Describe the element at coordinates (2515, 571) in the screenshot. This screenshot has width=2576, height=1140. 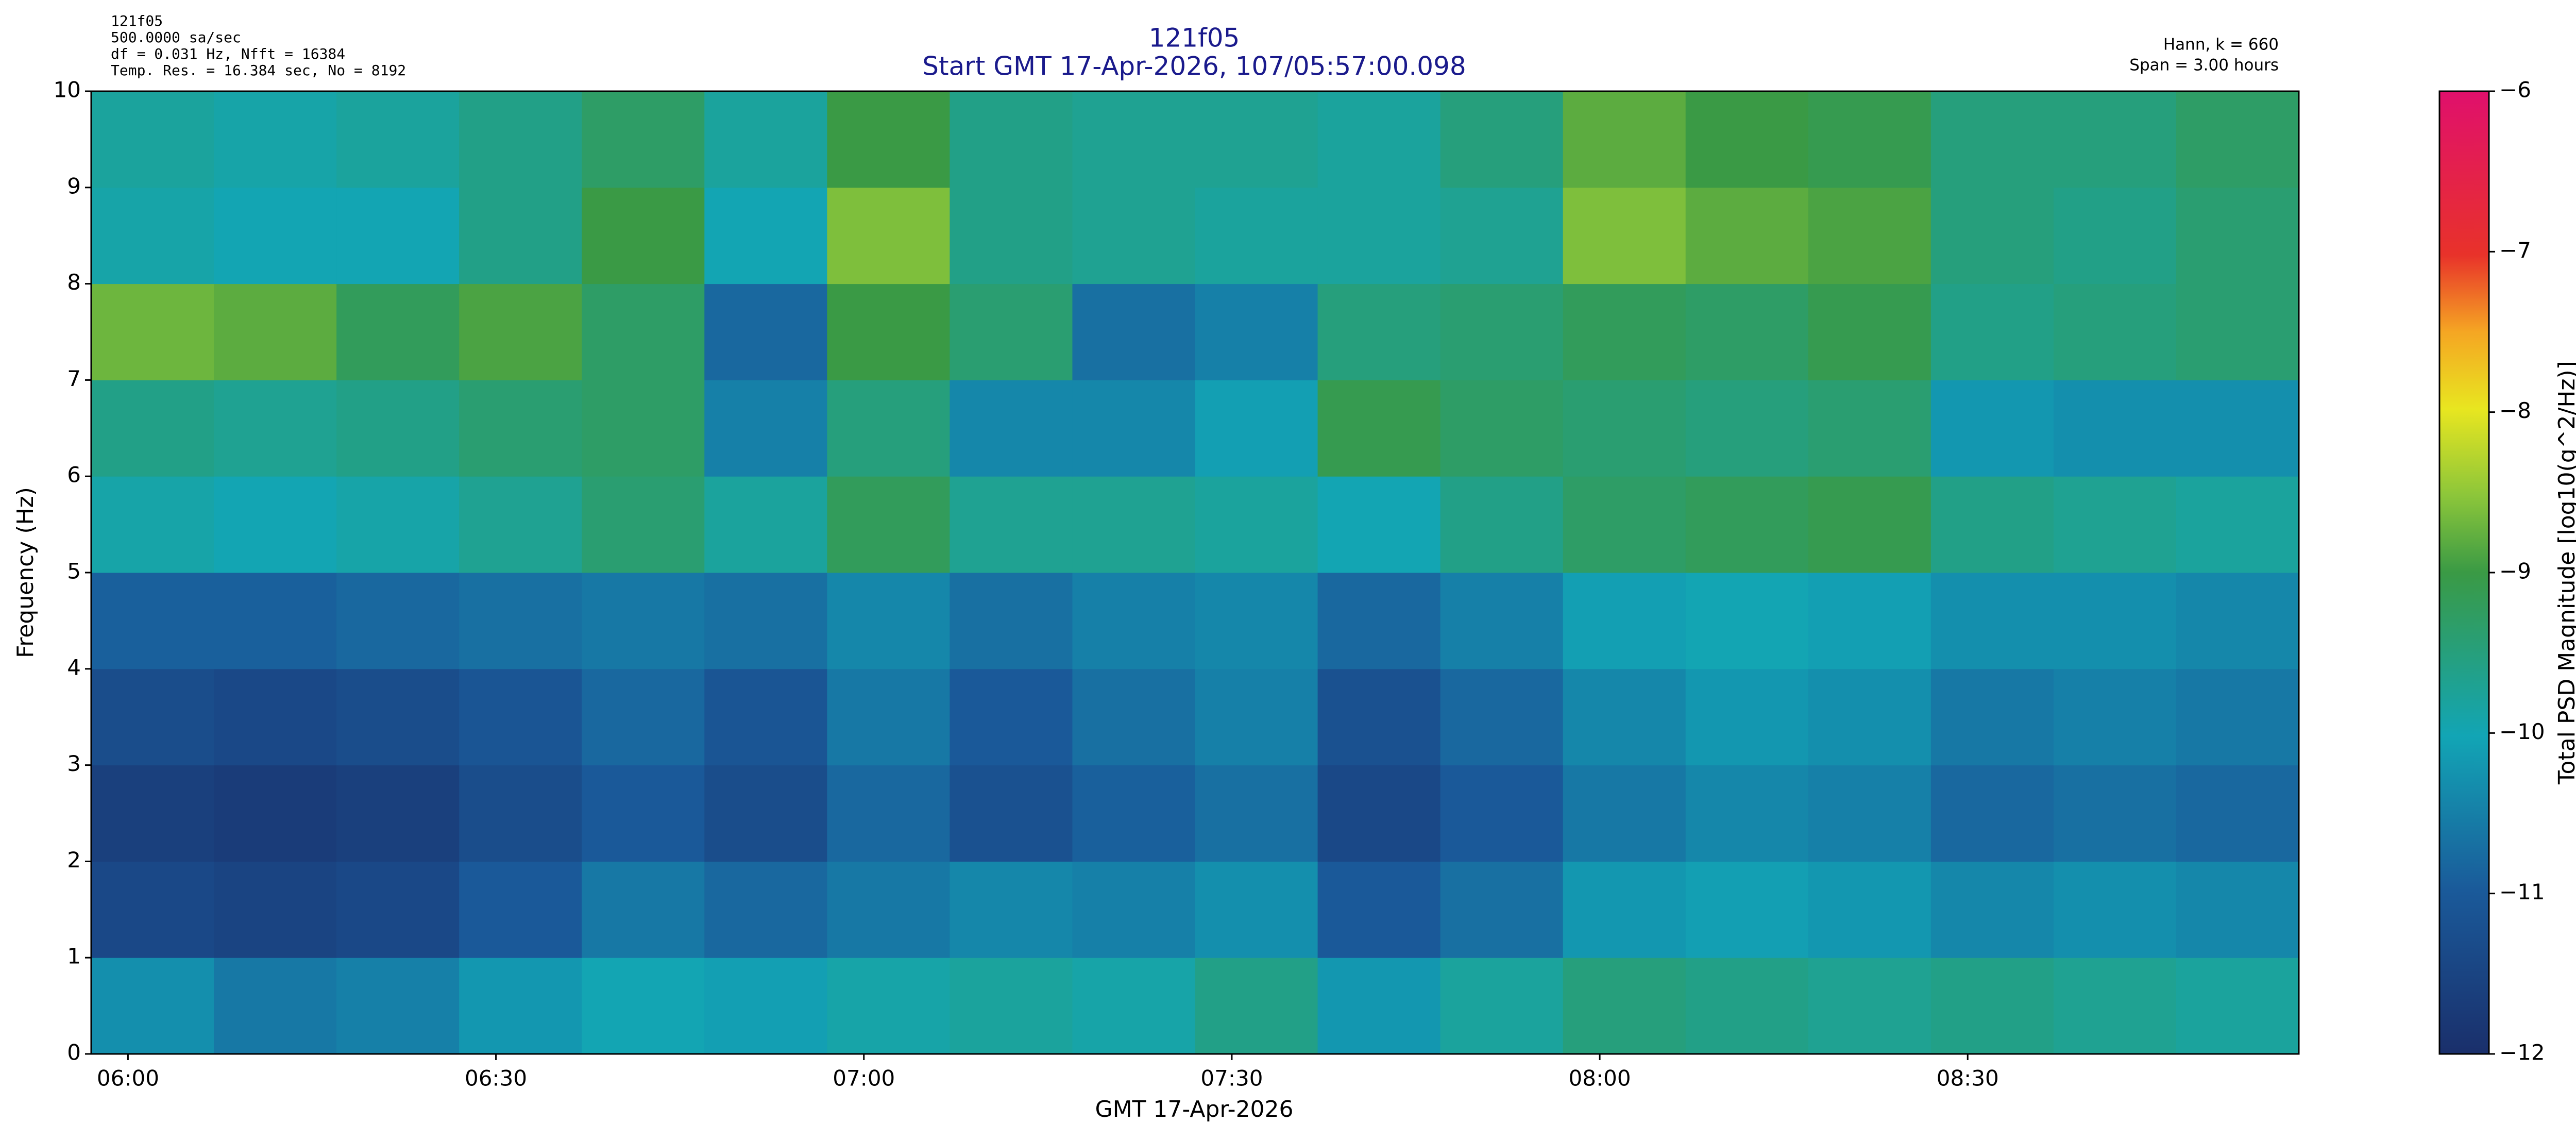
I see `colorbar-tick-label: −9` at that location.